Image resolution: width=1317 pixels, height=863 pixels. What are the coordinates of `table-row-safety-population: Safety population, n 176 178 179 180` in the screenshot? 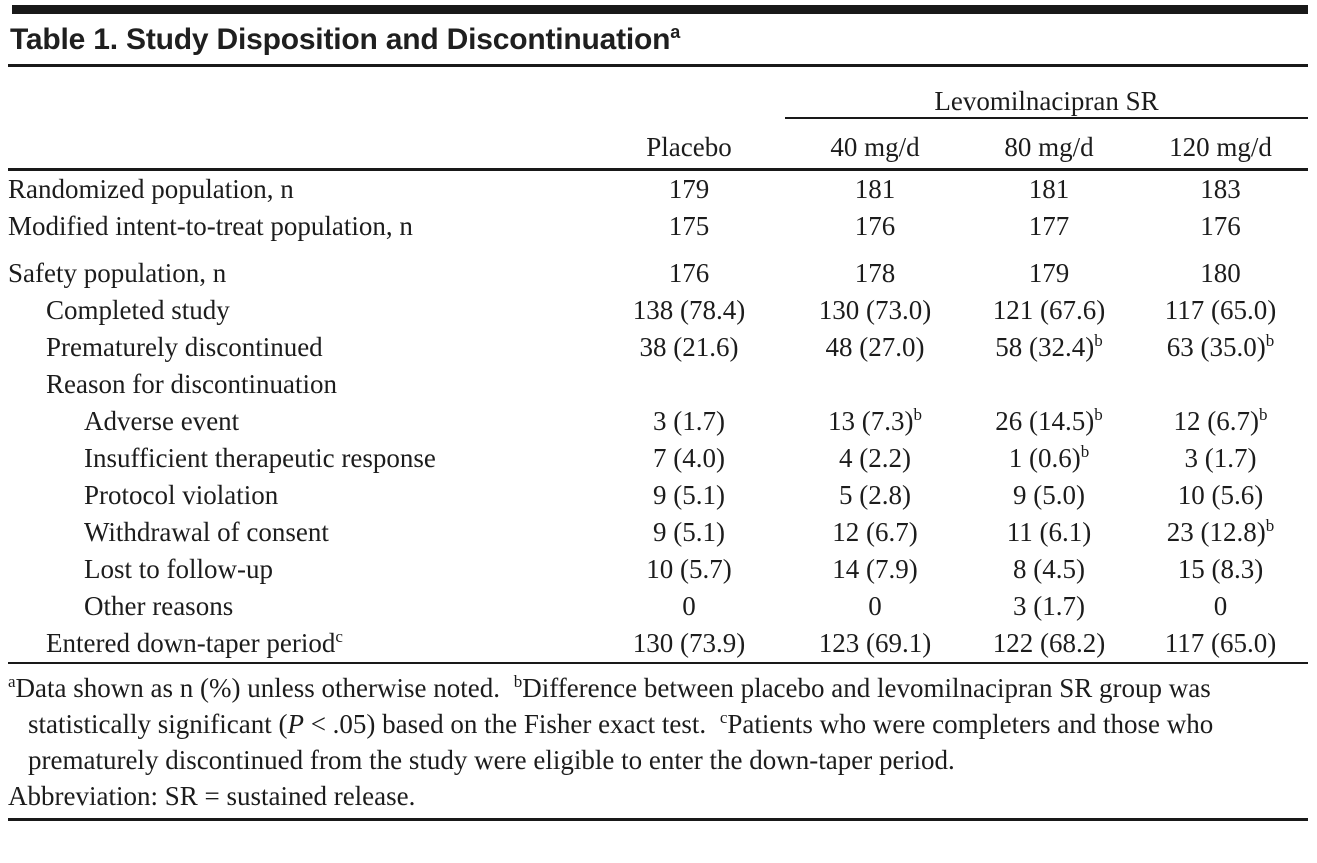 It's located at (658, 268).